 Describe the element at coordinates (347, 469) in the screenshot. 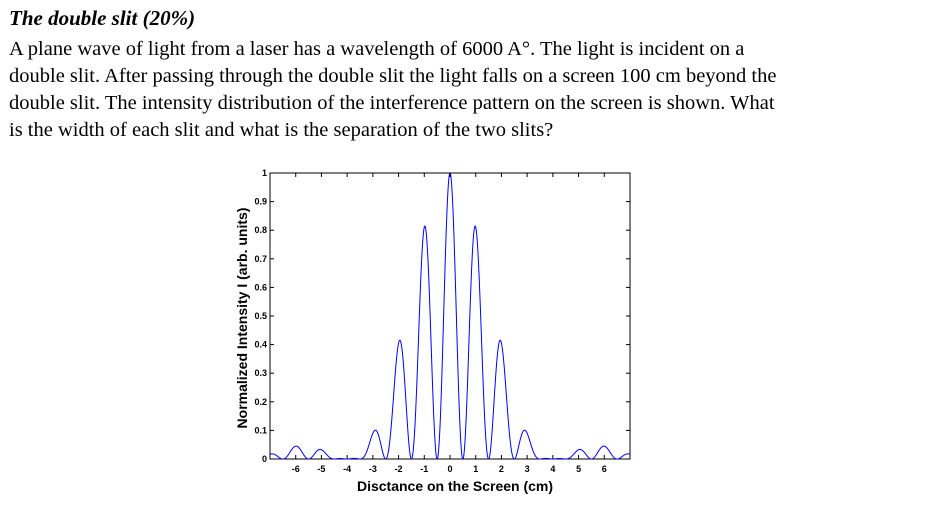

I see `x-tick-label: -4` at that location.